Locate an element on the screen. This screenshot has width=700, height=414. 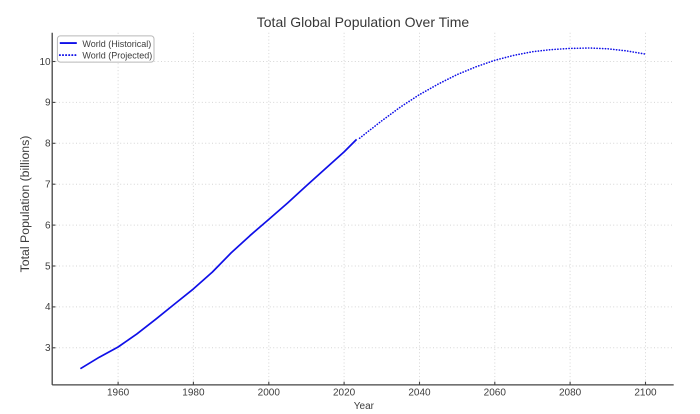
svg-text: World (Historical) is located at coordinates (116, 44).